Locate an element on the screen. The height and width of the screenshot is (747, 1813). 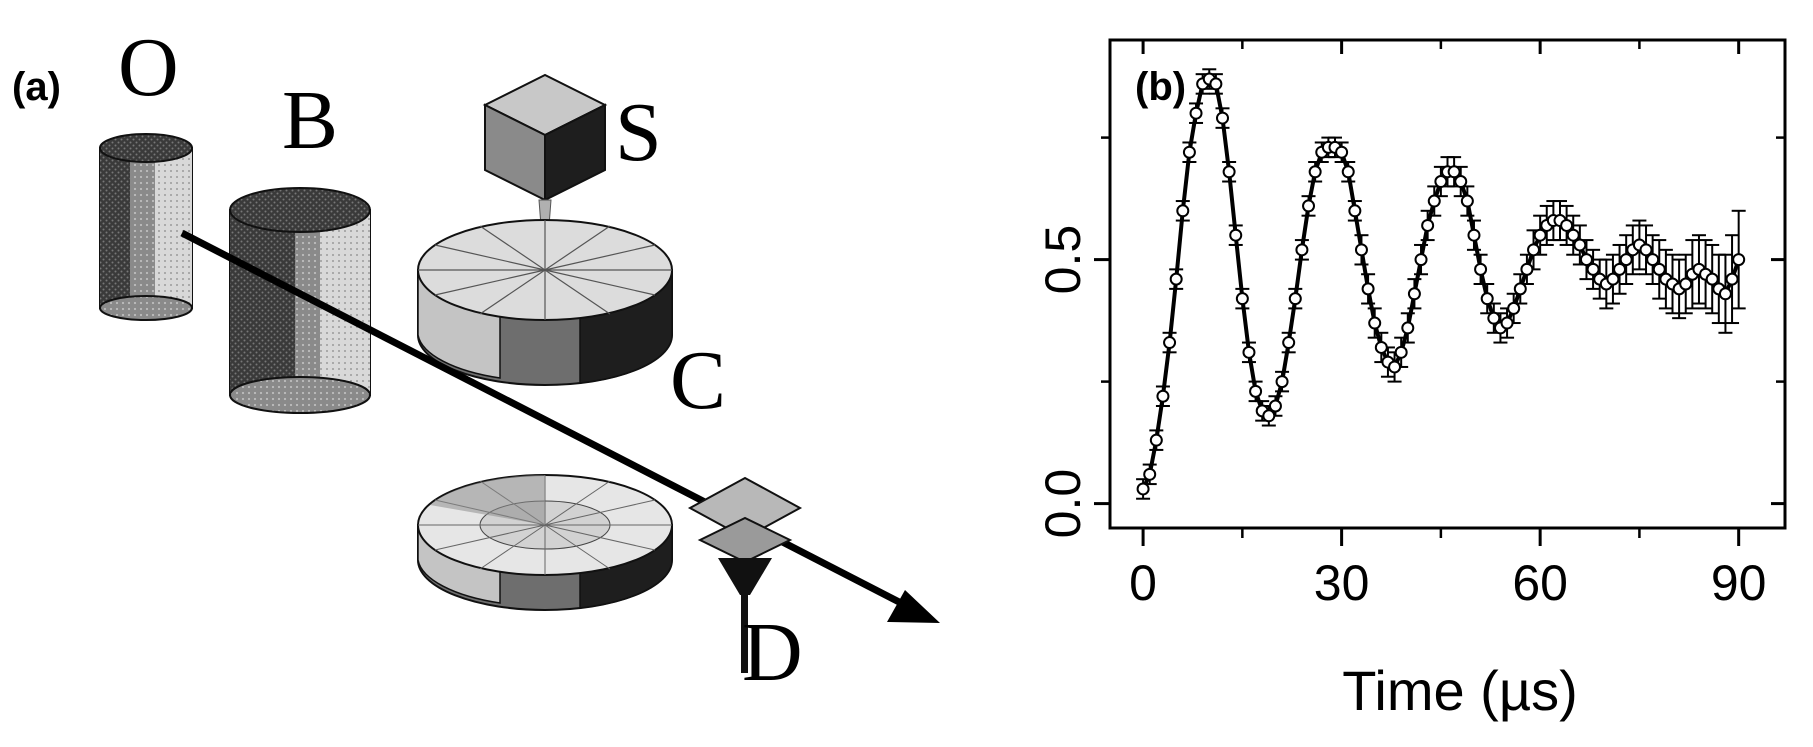
panel-a-label: (a) is located at coordinates (36, 87).